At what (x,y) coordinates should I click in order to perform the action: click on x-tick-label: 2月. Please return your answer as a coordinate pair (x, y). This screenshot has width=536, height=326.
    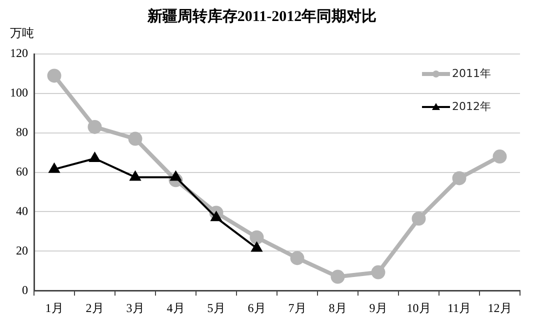
    Looking at the image, I should click on (95, 307).